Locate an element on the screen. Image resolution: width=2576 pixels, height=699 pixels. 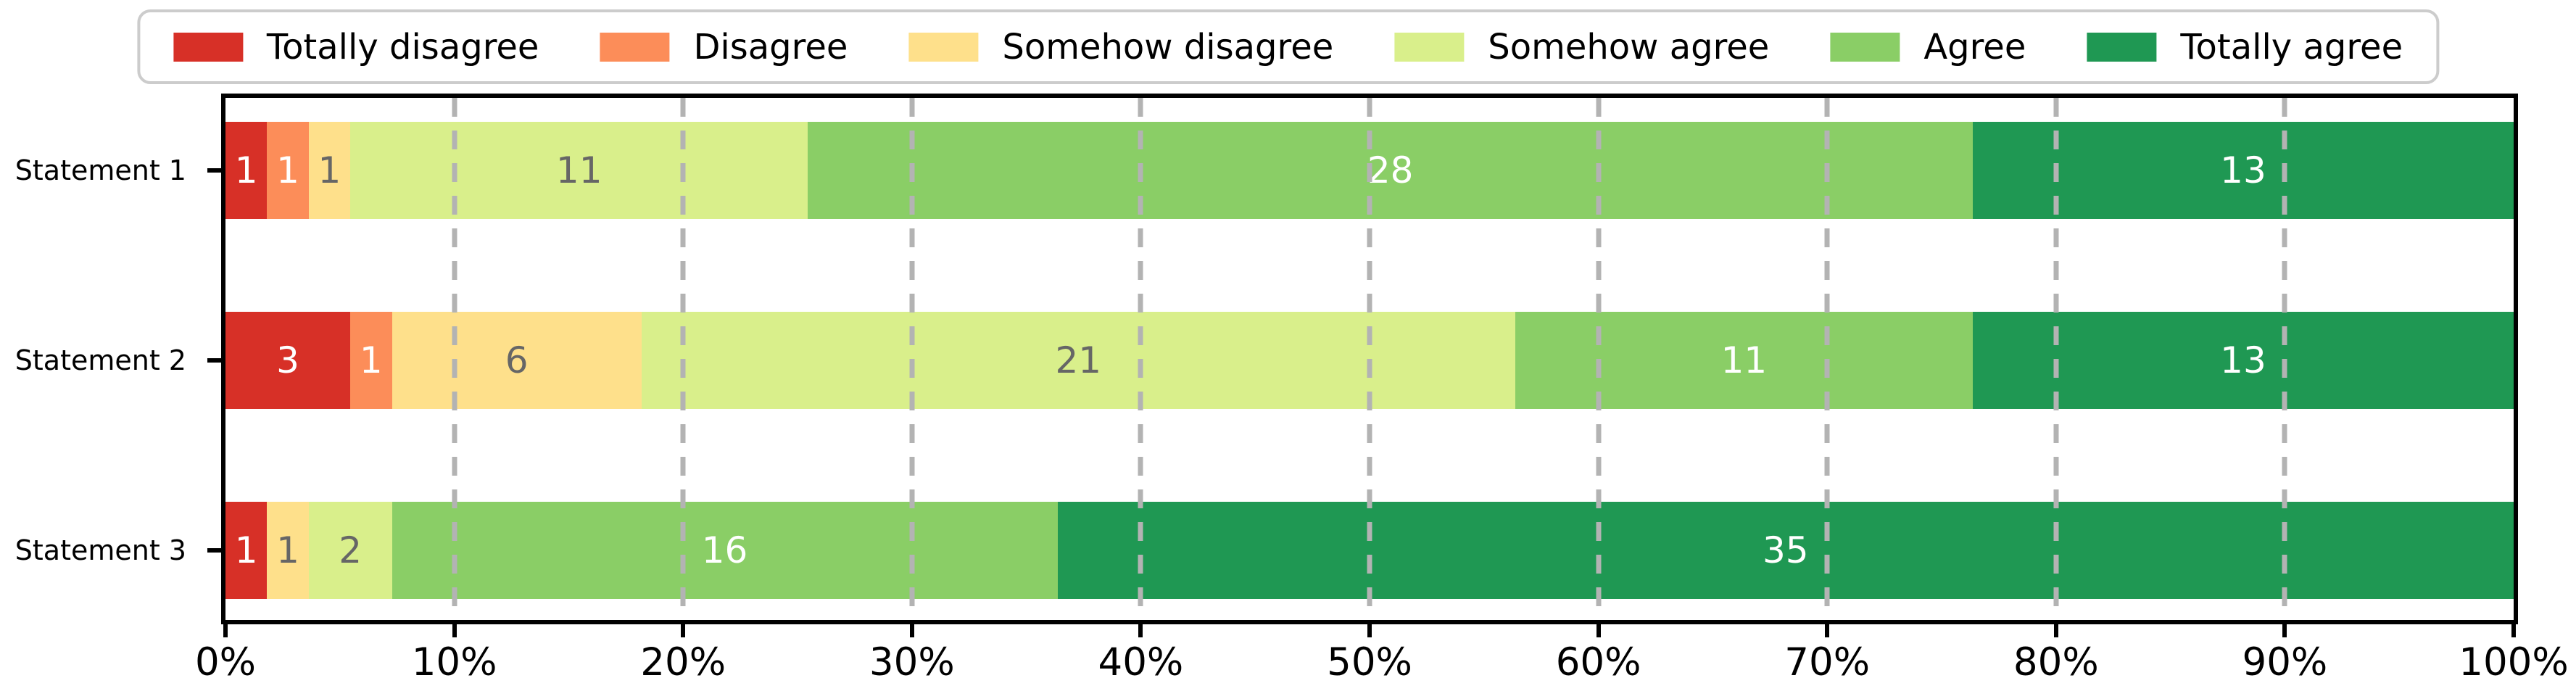
gridline-10-pct is located at coordinates (455, 359).